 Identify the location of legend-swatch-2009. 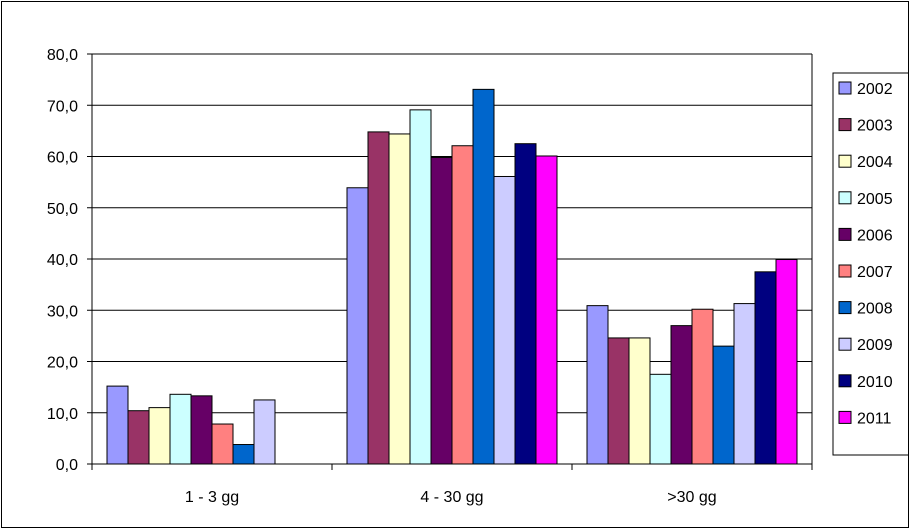
(845, 344).